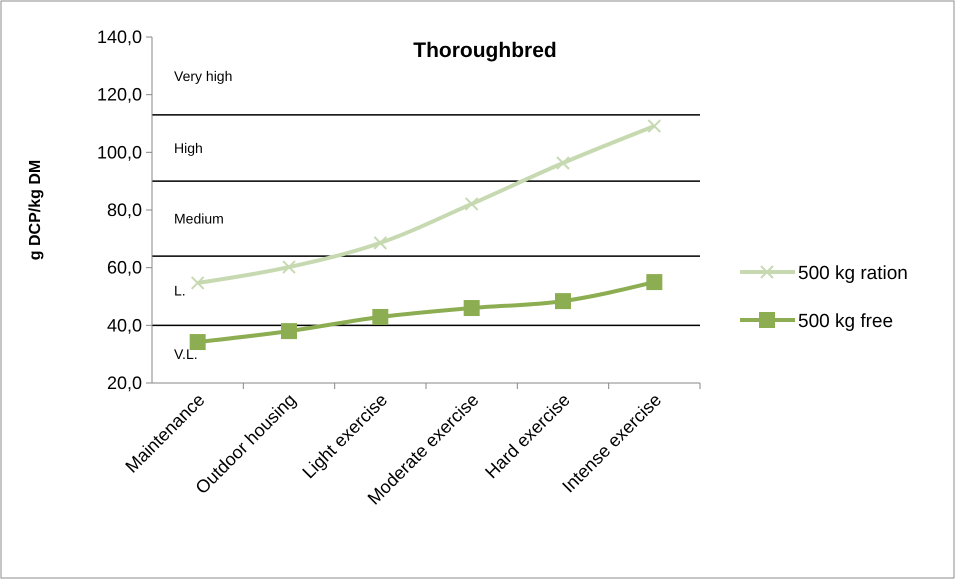  Describe the element at coordinates (203, 76) in the screenshot. I see `annotation: Very high` at that location.